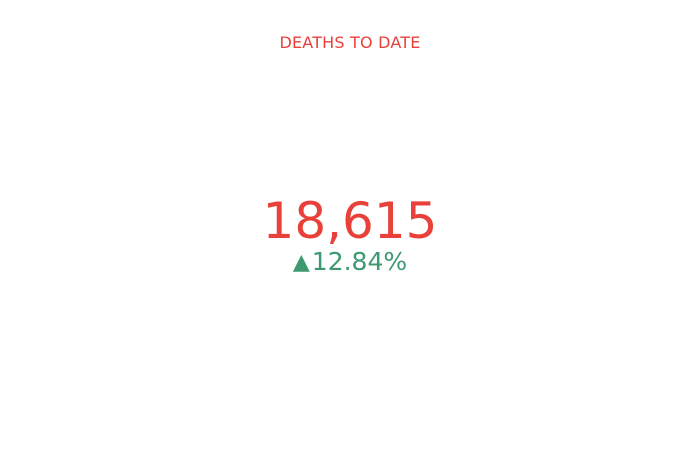 Image resolution: width=700 pixels, height=450 pixels. Describe the element at coordinates (359, 261) in the screenshot. I see `indicator-delta-text: 12.84%` at that location.